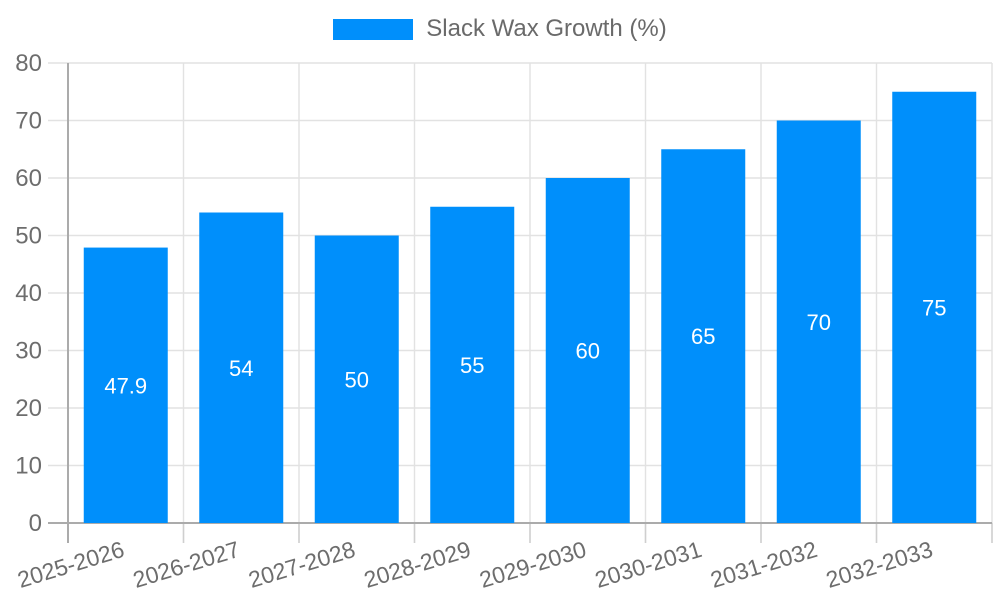 This screenshot has width=1000, height=600. Describe the element at coordinates (648, 564) in the screenshot. I see `x-tick-label: 2030-2031` at that location.